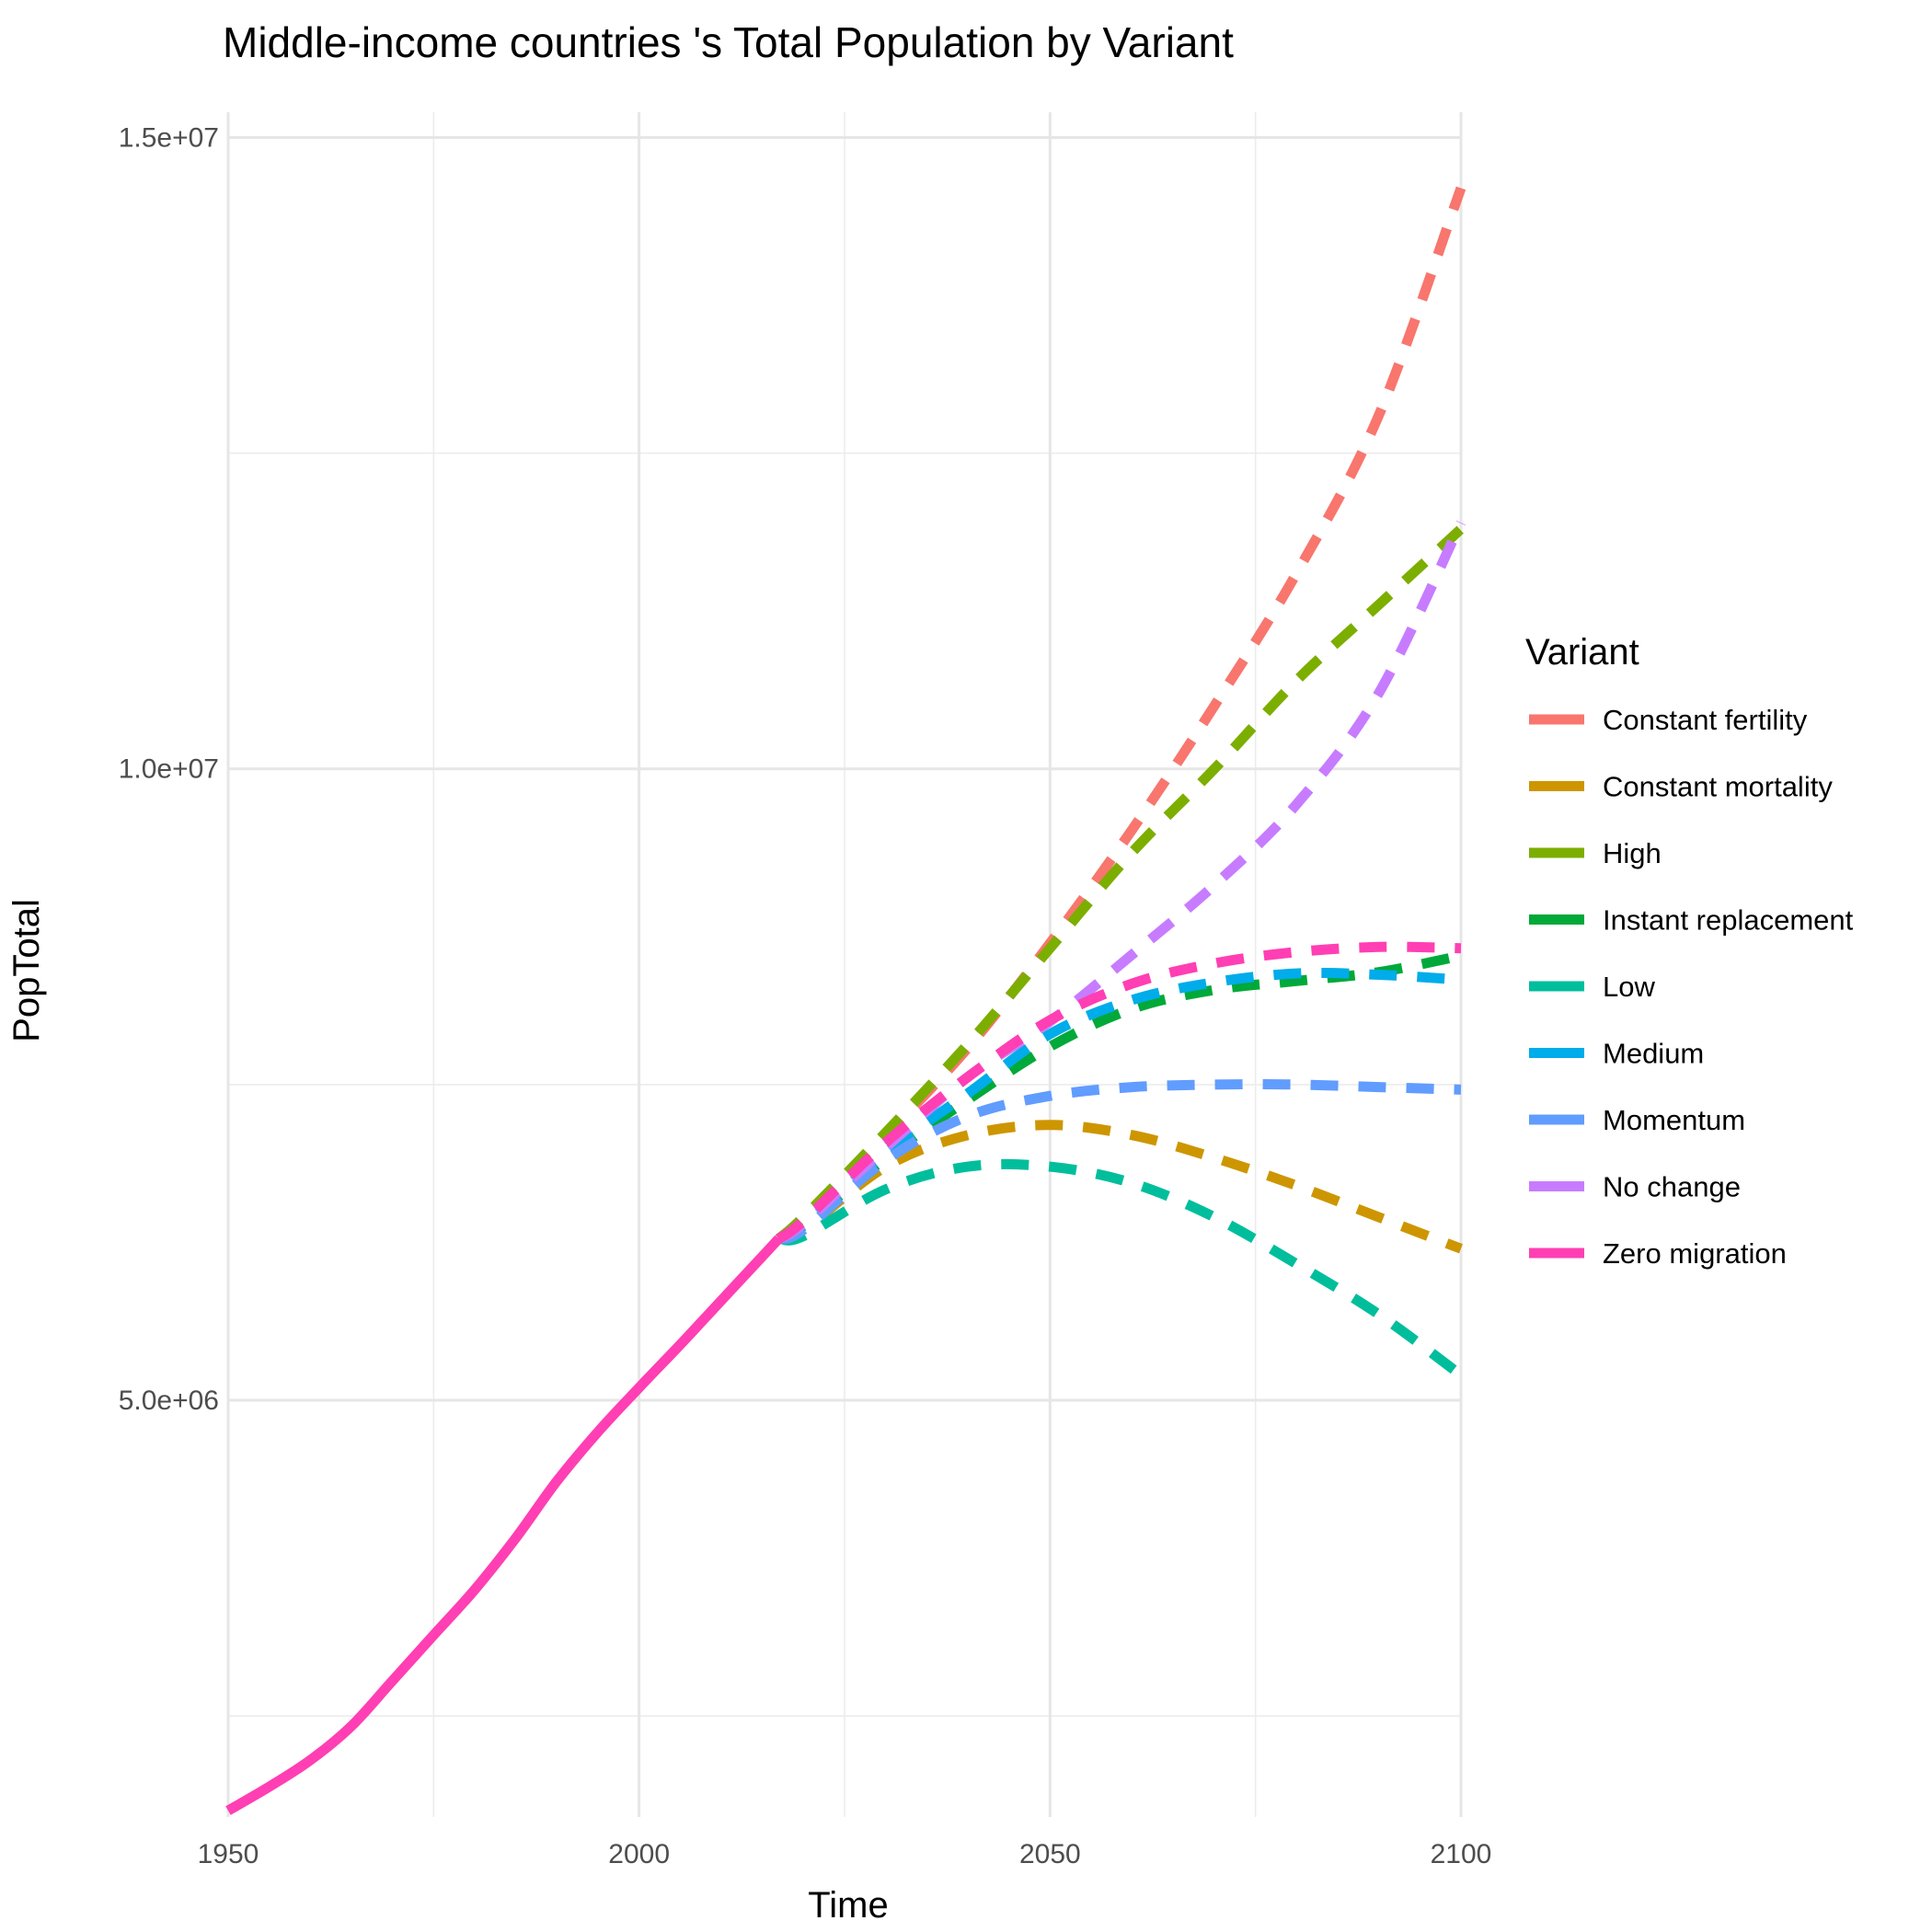 This screenshot has width=1932, height=1932. I want to click on legend-label: Medium, so click(1653, 1054).